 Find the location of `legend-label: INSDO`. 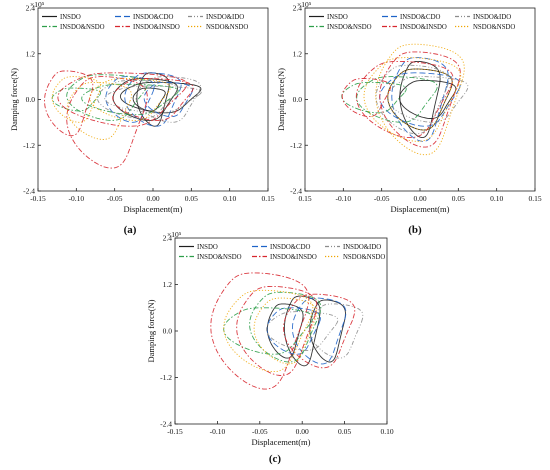

legend-label: INSDO is located at coordinates (337, 17).